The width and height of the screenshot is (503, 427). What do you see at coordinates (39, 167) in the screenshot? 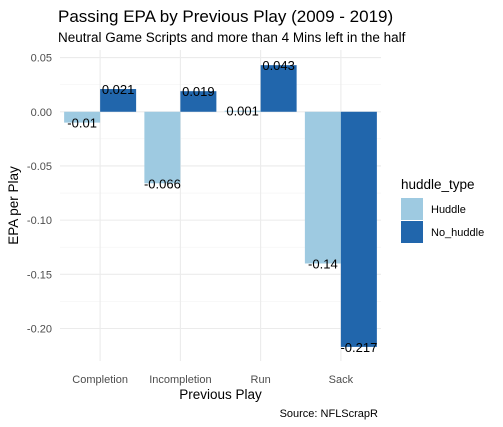
I see `y-tick-label: -0.05` at bounding box center [39, 167].